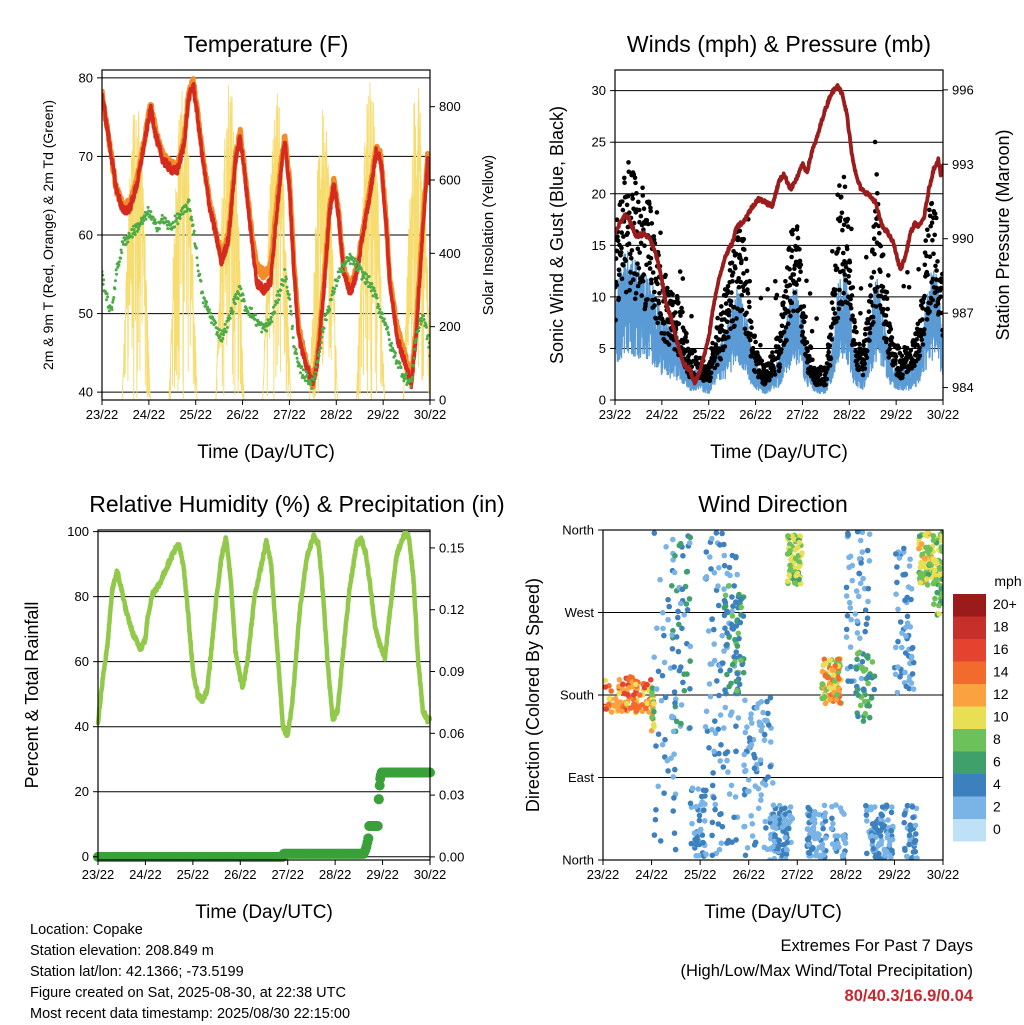 The height and width of the screenshot is (1025, 1024). Describe the element at coordinates (599, 296) in the screenshot. I see `y-tick-label: 10` at that location.